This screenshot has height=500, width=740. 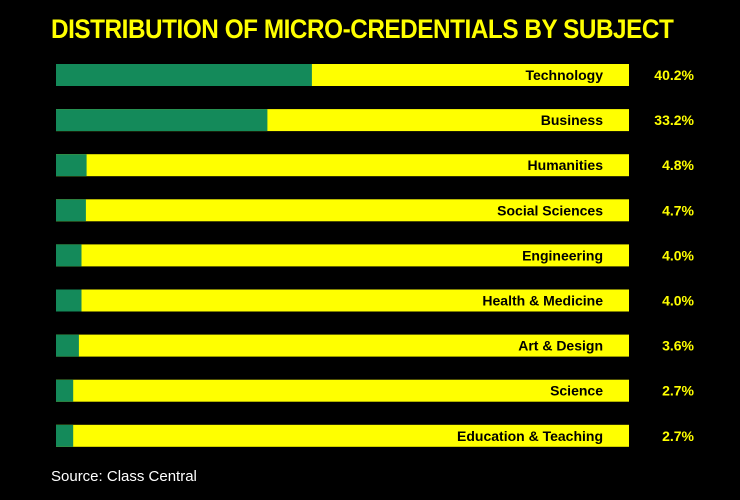 What do you see at coordinates (572, 120) in the screenshot?
I see `category-label: Business` at bounding box center [572, 120].